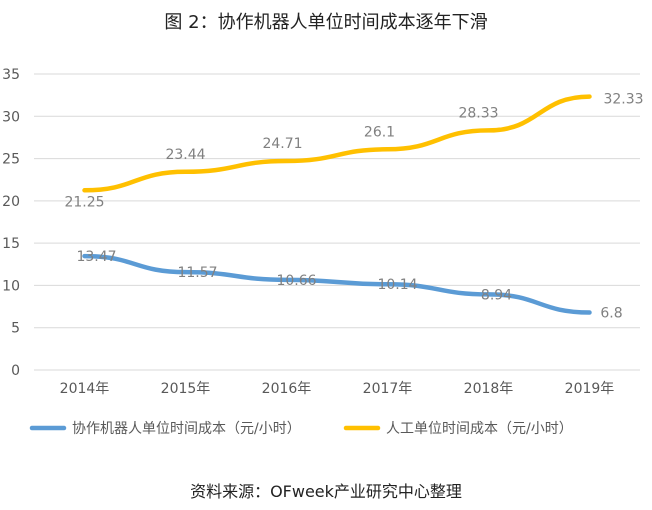 The width and height of the screenshot is (652, 510). Describe the element at coordinates (85, 389) in the screenshot. I see `x-tick-label: 2014年` at that location.